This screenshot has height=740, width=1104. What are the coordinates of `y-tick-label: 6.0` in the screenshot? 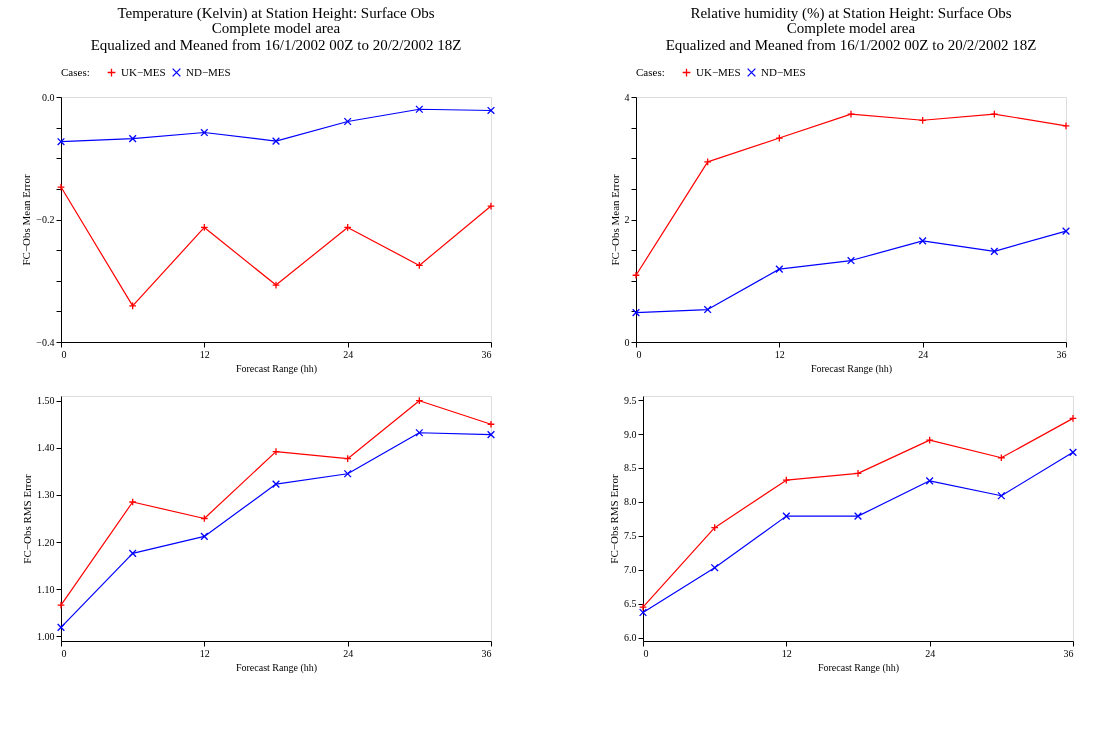 It's located at (630, 638).